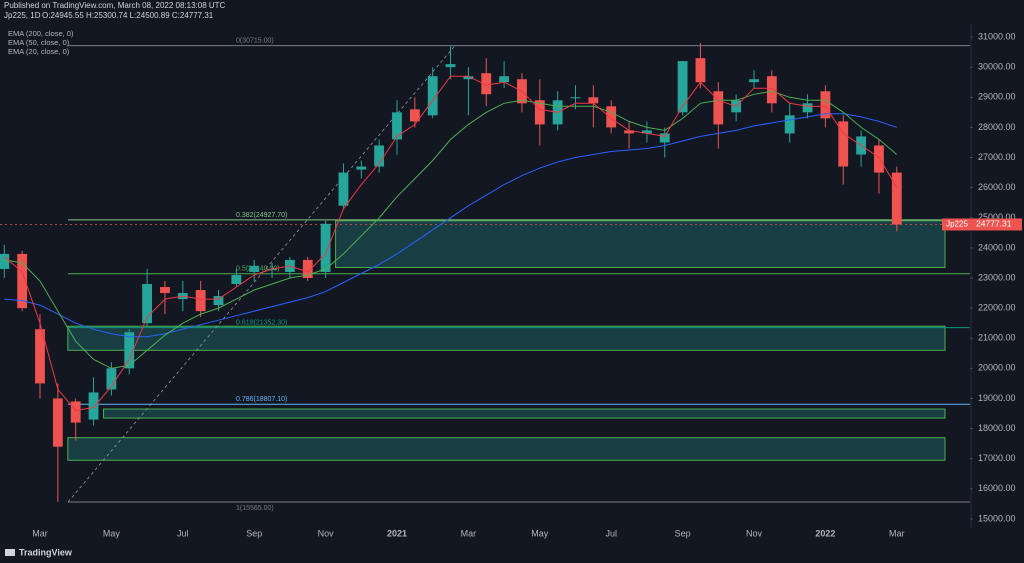 The height and width of the screenshot is (563, 1024). Describe the element at coordinates (255, 508) in the screenshot. I see `fib-label: 1(15565.00)` at that location.